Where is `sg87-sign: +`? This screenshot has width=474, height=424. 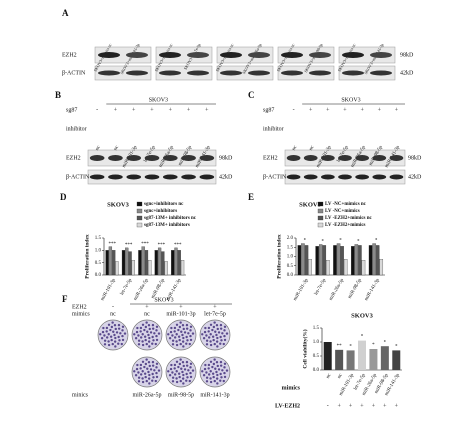 sg87-sign: + is located at coordinates (207, 110).